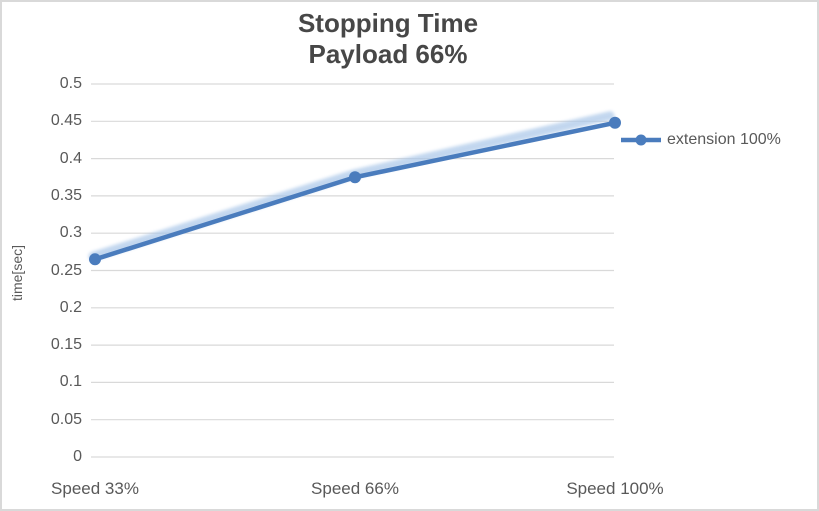 This screenshot has width=819, height=511. Describe the element at coordinates (77, 456) in the screenshot. I see `y-tick-label: 0` at that location.